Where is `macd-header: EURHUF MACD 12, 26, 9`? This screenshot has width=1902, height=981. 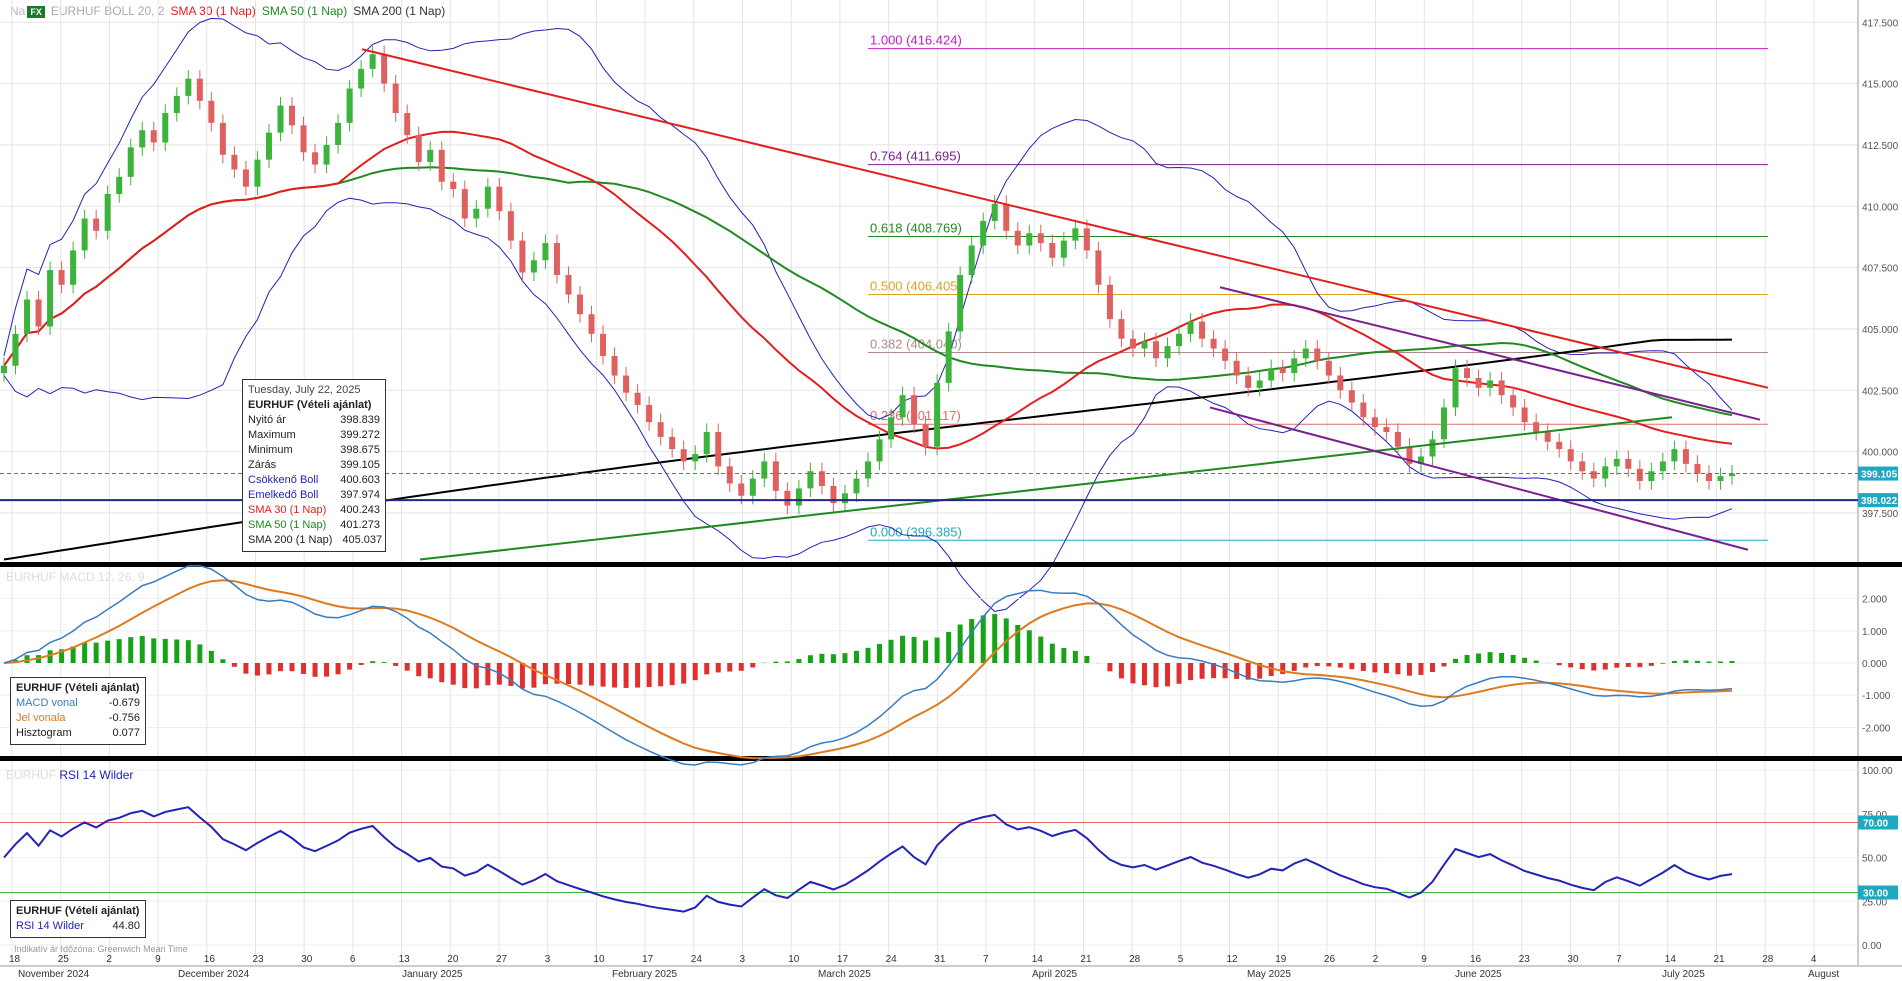
macd-header: EURHUF MACD 12, 26, 9 is located at coordinates (75, 577).